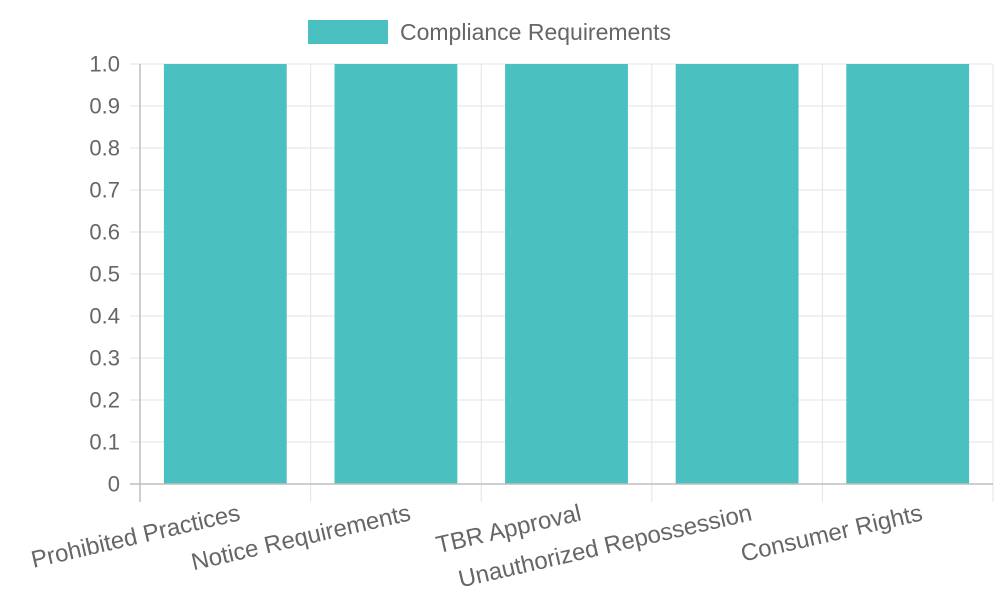 This screenshot has width=1000, height=600. Describe the element at coordinates (831, 534) in the screenshot. I see `x-tick-label: Consumer Rights` at that location.